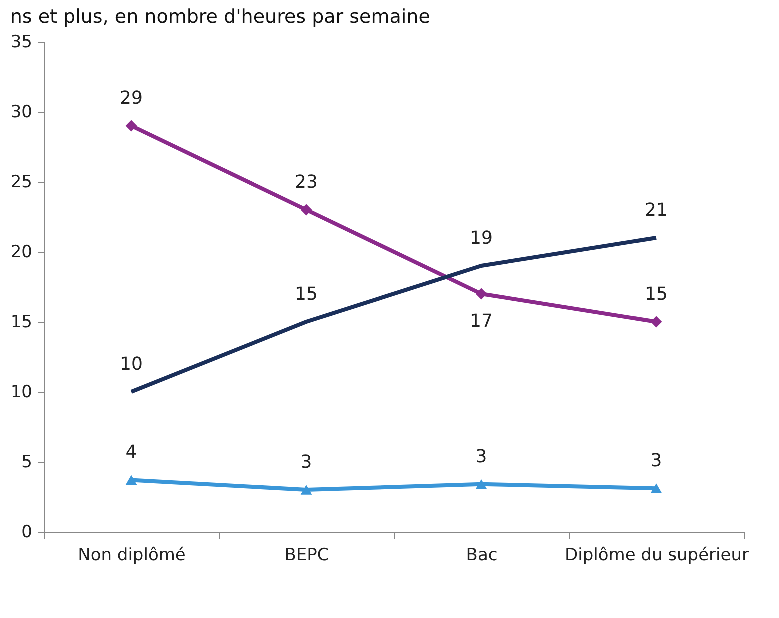 Image resolution: width=779 pixels, height=618 pixels. What do you see at coordinates (131, 364) in the screenshot?
I see `data-label: 10` at bounding box center [131, 364].